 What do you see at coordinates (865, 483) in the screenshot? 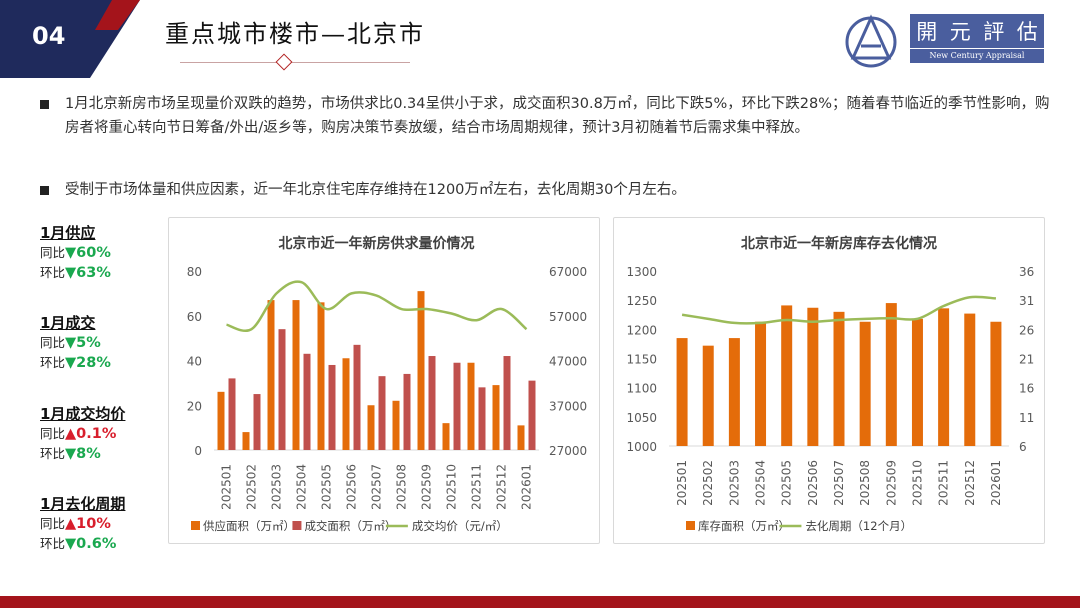
I see `x-tick-label: 202508` at bounding box center [865, 483].